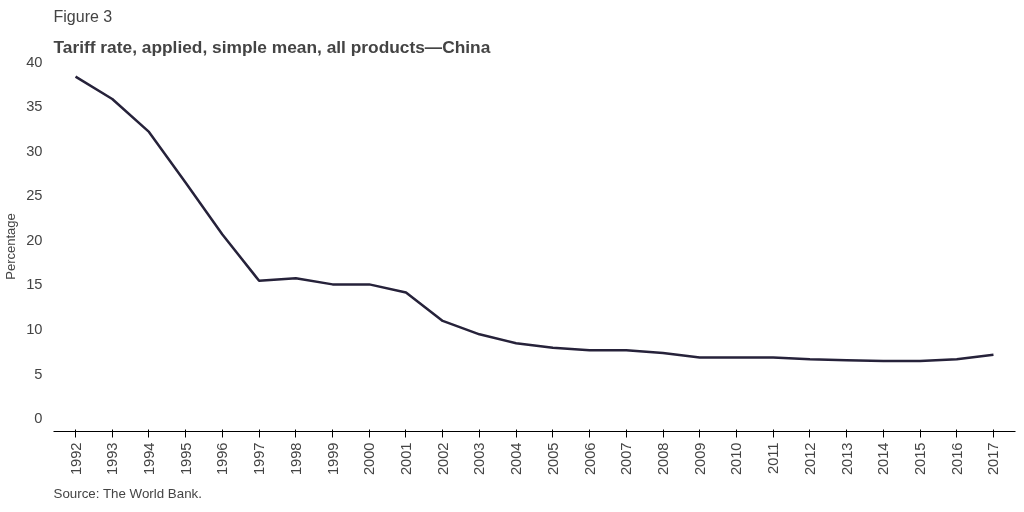 This screenshot has height=512, width=1024. What do you see at coordinates (626, 459) in the screenshot?
I see `x-tick-label: 2007` at bounding box center [626, 459].